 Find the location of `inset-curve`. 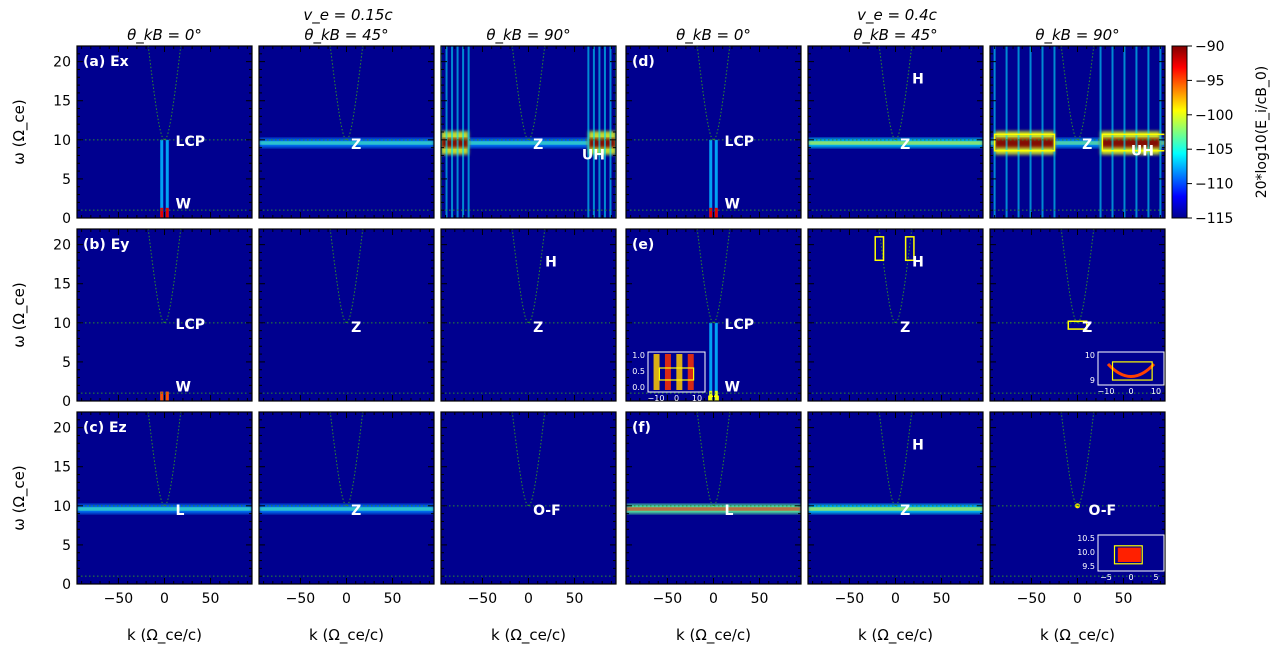

inset-curve is located at coordinates (1131, 370).